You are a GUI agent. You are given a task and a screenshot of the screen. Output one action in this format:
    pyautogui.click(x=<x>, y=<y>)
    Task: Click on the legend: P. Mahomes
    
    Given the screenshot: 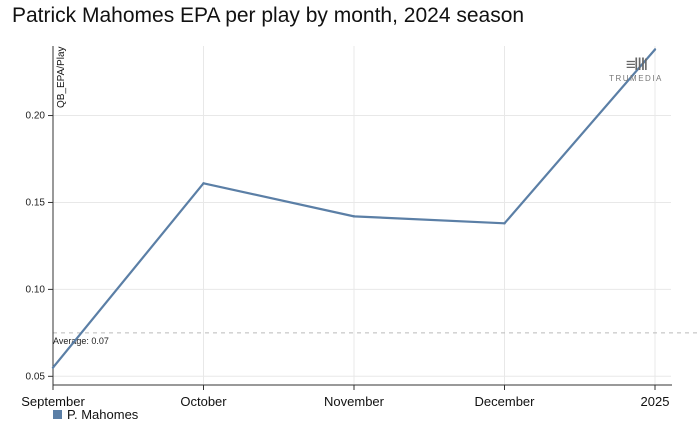 What is the action you would take?
    pyautogui.click(x=95, y=414)
    